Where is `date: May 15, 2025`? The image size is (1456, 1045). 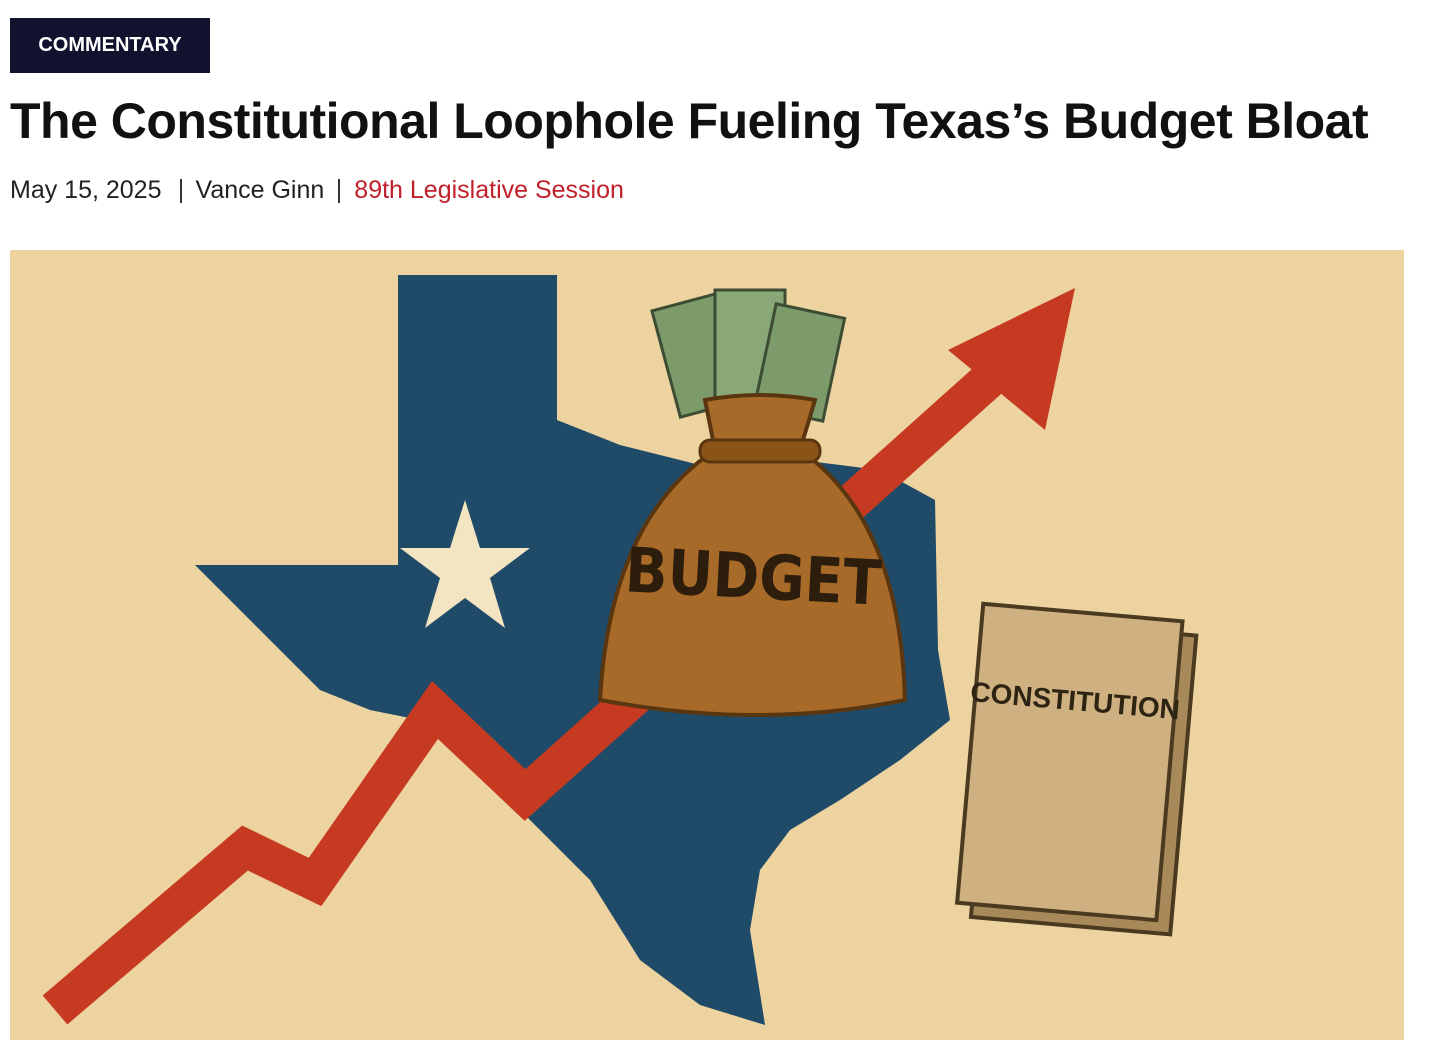
date: May 15, 2025 is located at coordinates (86, 190).